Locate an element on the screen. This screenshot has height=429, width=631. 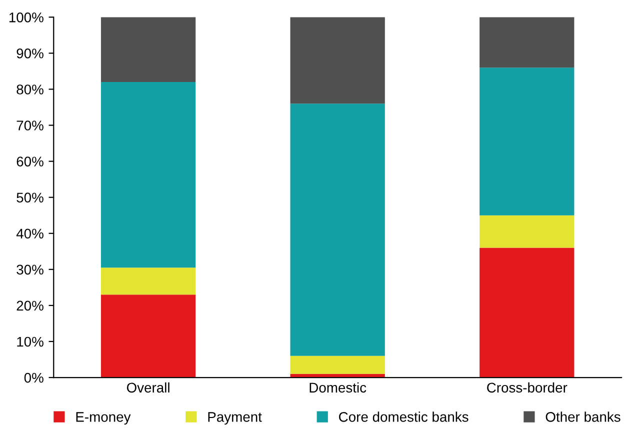
y-tick-label: 0% is located at coordinates (34, 377).